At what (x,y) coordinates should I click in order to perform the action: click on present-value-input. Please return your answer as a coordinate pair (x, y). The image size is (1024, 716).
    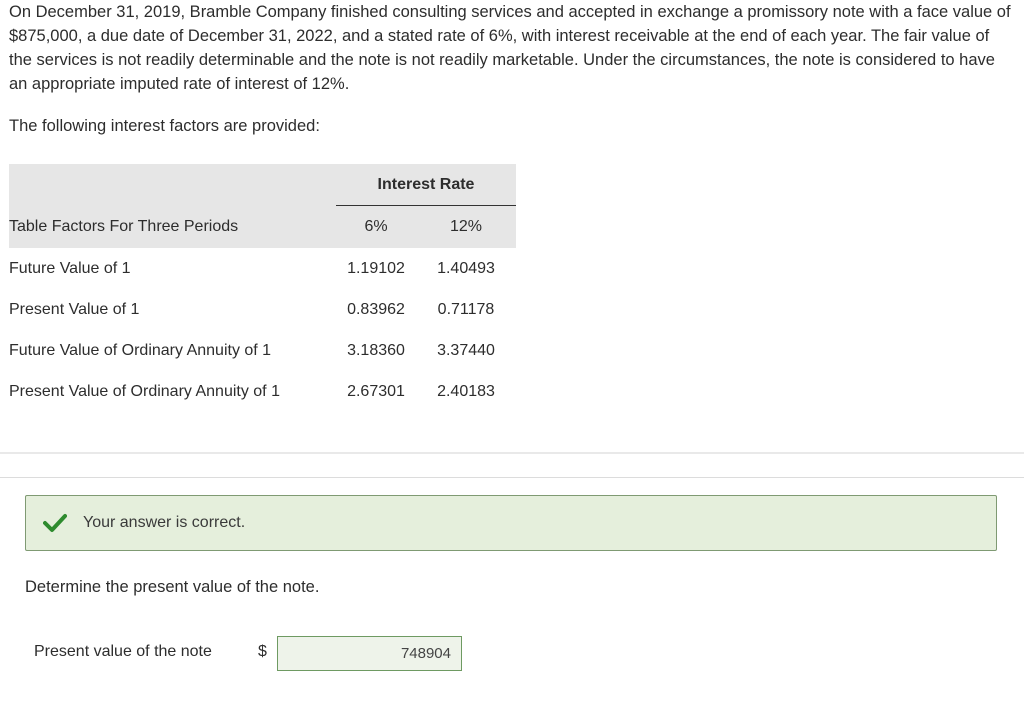
    Looking at the image, I should click on (369, 653).